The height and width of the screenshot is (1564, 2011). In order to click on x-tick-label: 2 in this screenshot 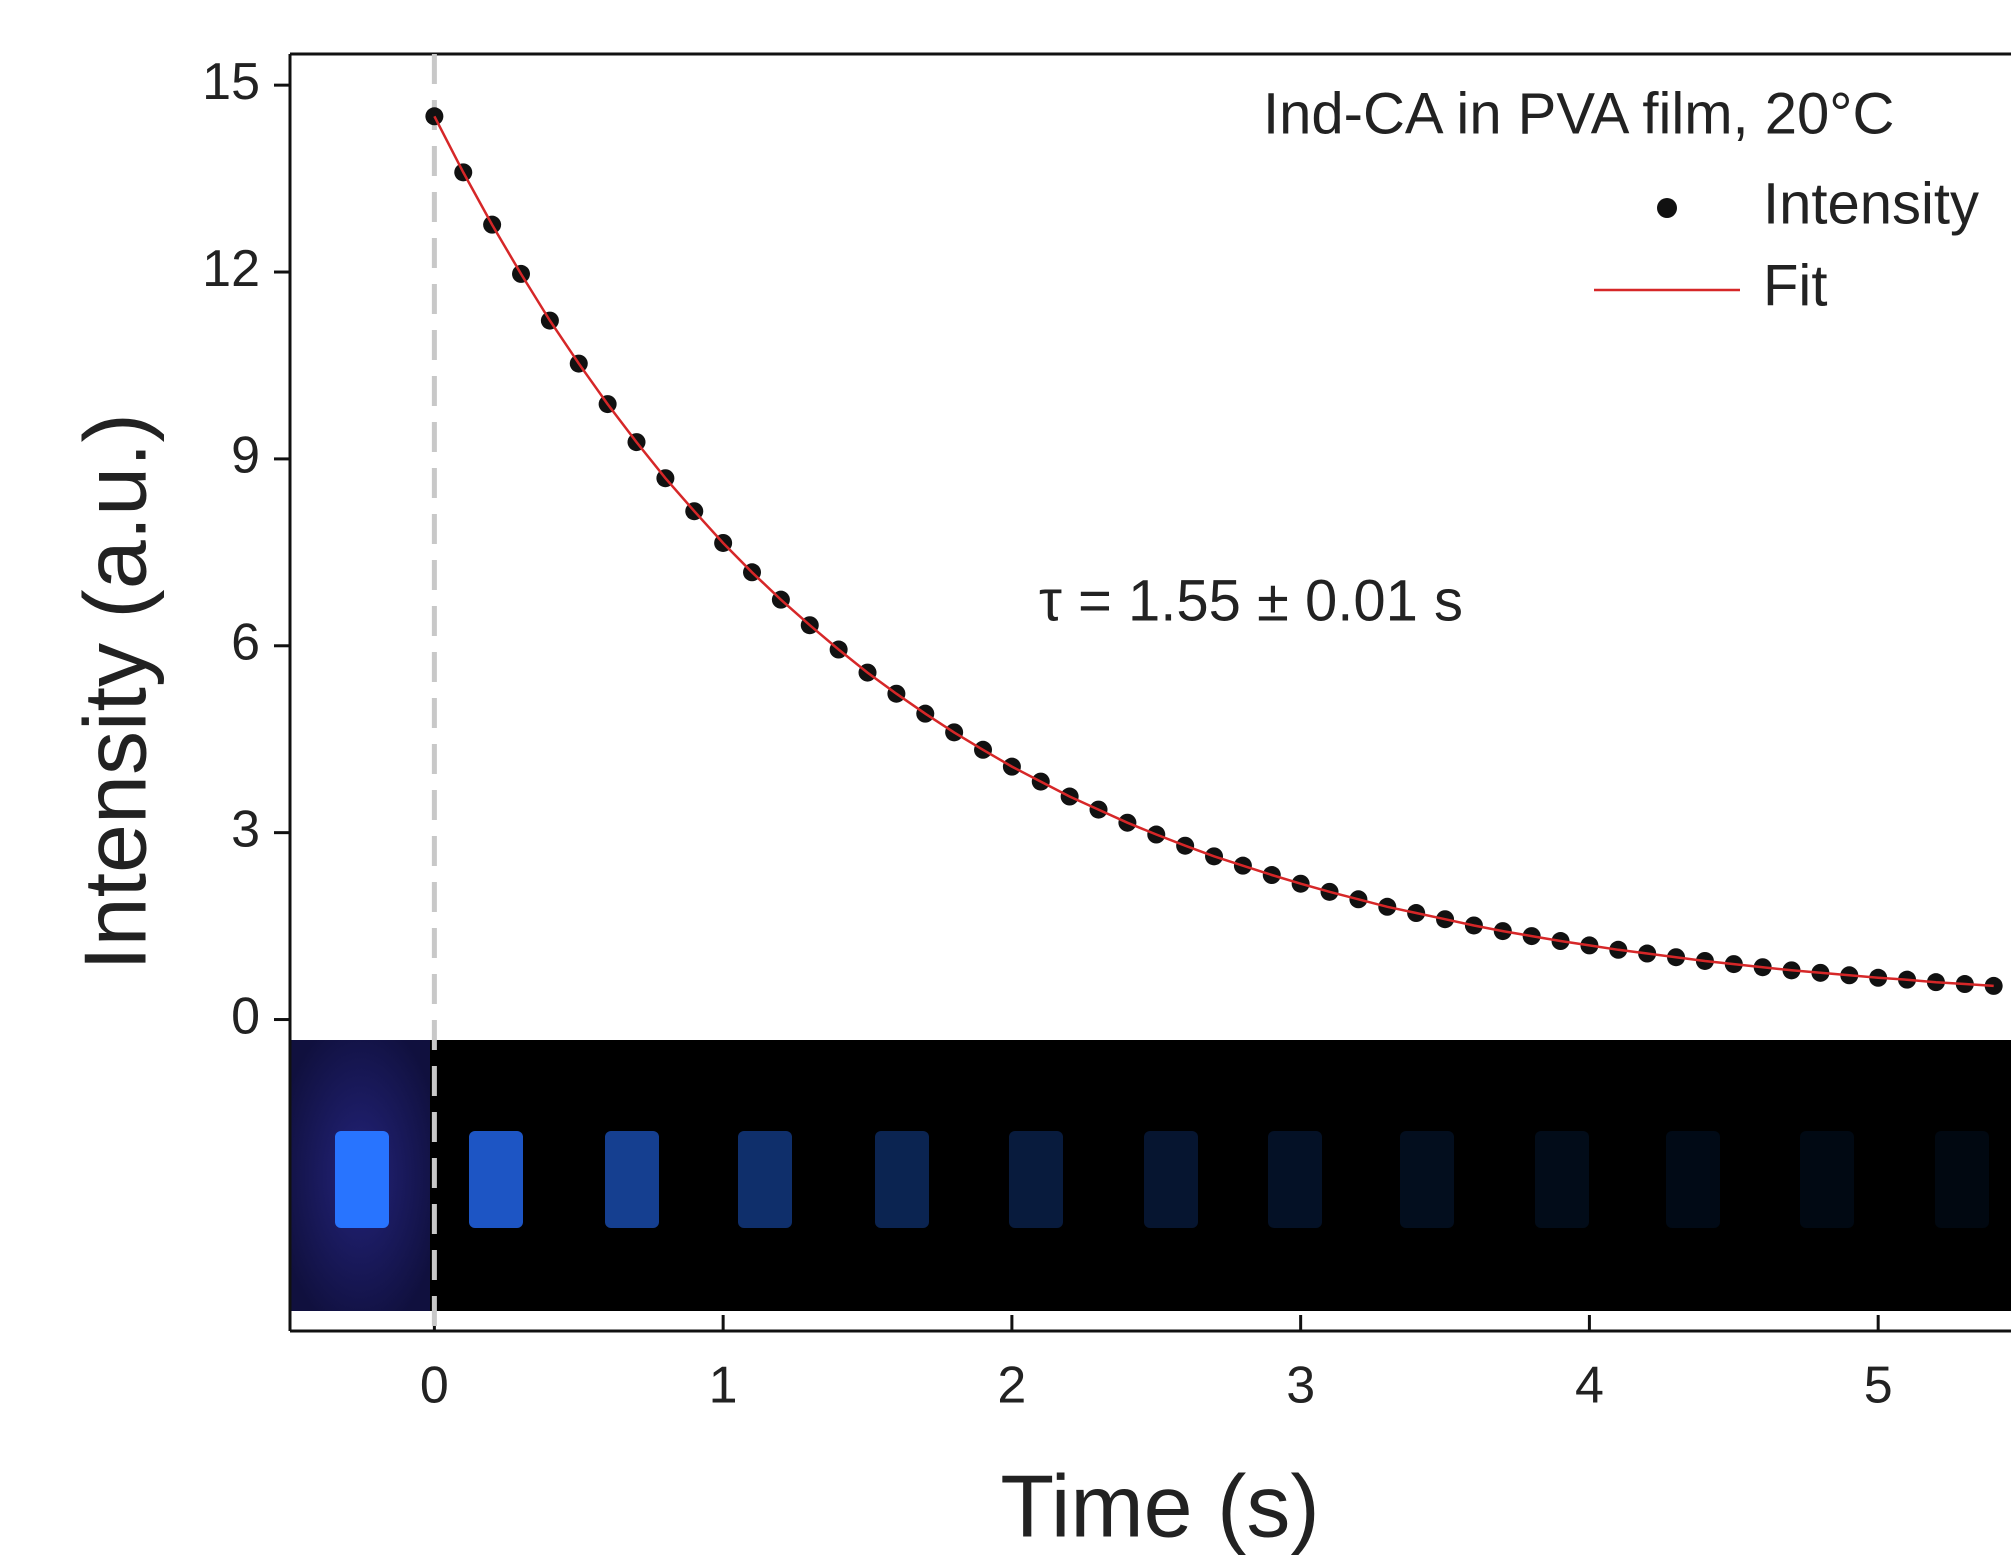, I will do `click(1011, 1386)`.